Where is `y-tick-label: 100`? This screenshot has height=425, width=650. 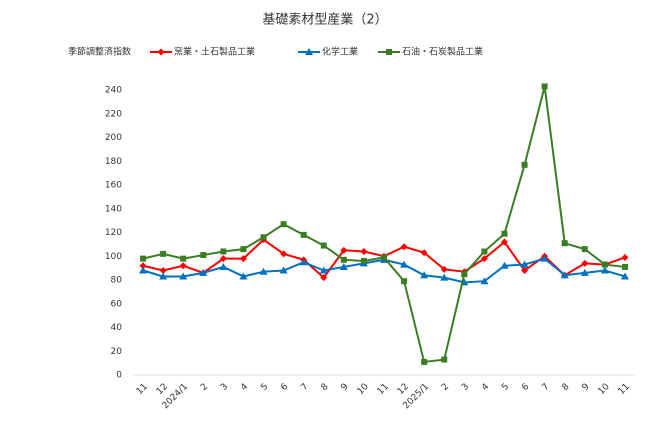 y-tick-label: 100 is located at coordinates (113, 257).